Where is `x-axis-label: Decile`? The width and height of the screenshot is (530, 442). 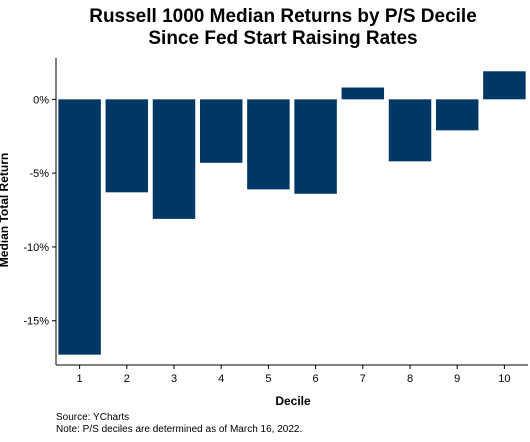 x-axis-label: Decile is located at coordinates (293, 401).